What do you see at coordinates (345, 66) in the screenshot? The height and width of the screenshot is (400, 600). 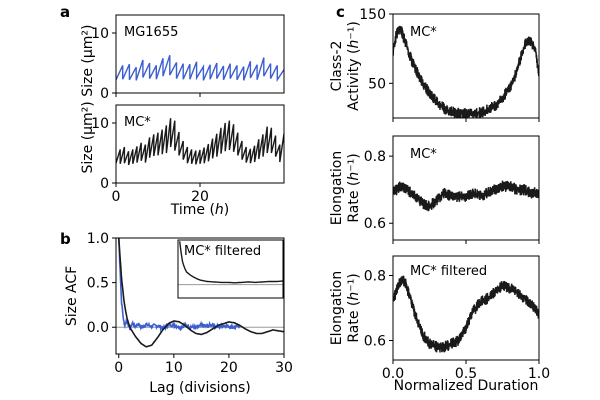 I see `y-axis-label-class2: Class-2Activity (h⁻¹)` at bounding box center [345, 66].